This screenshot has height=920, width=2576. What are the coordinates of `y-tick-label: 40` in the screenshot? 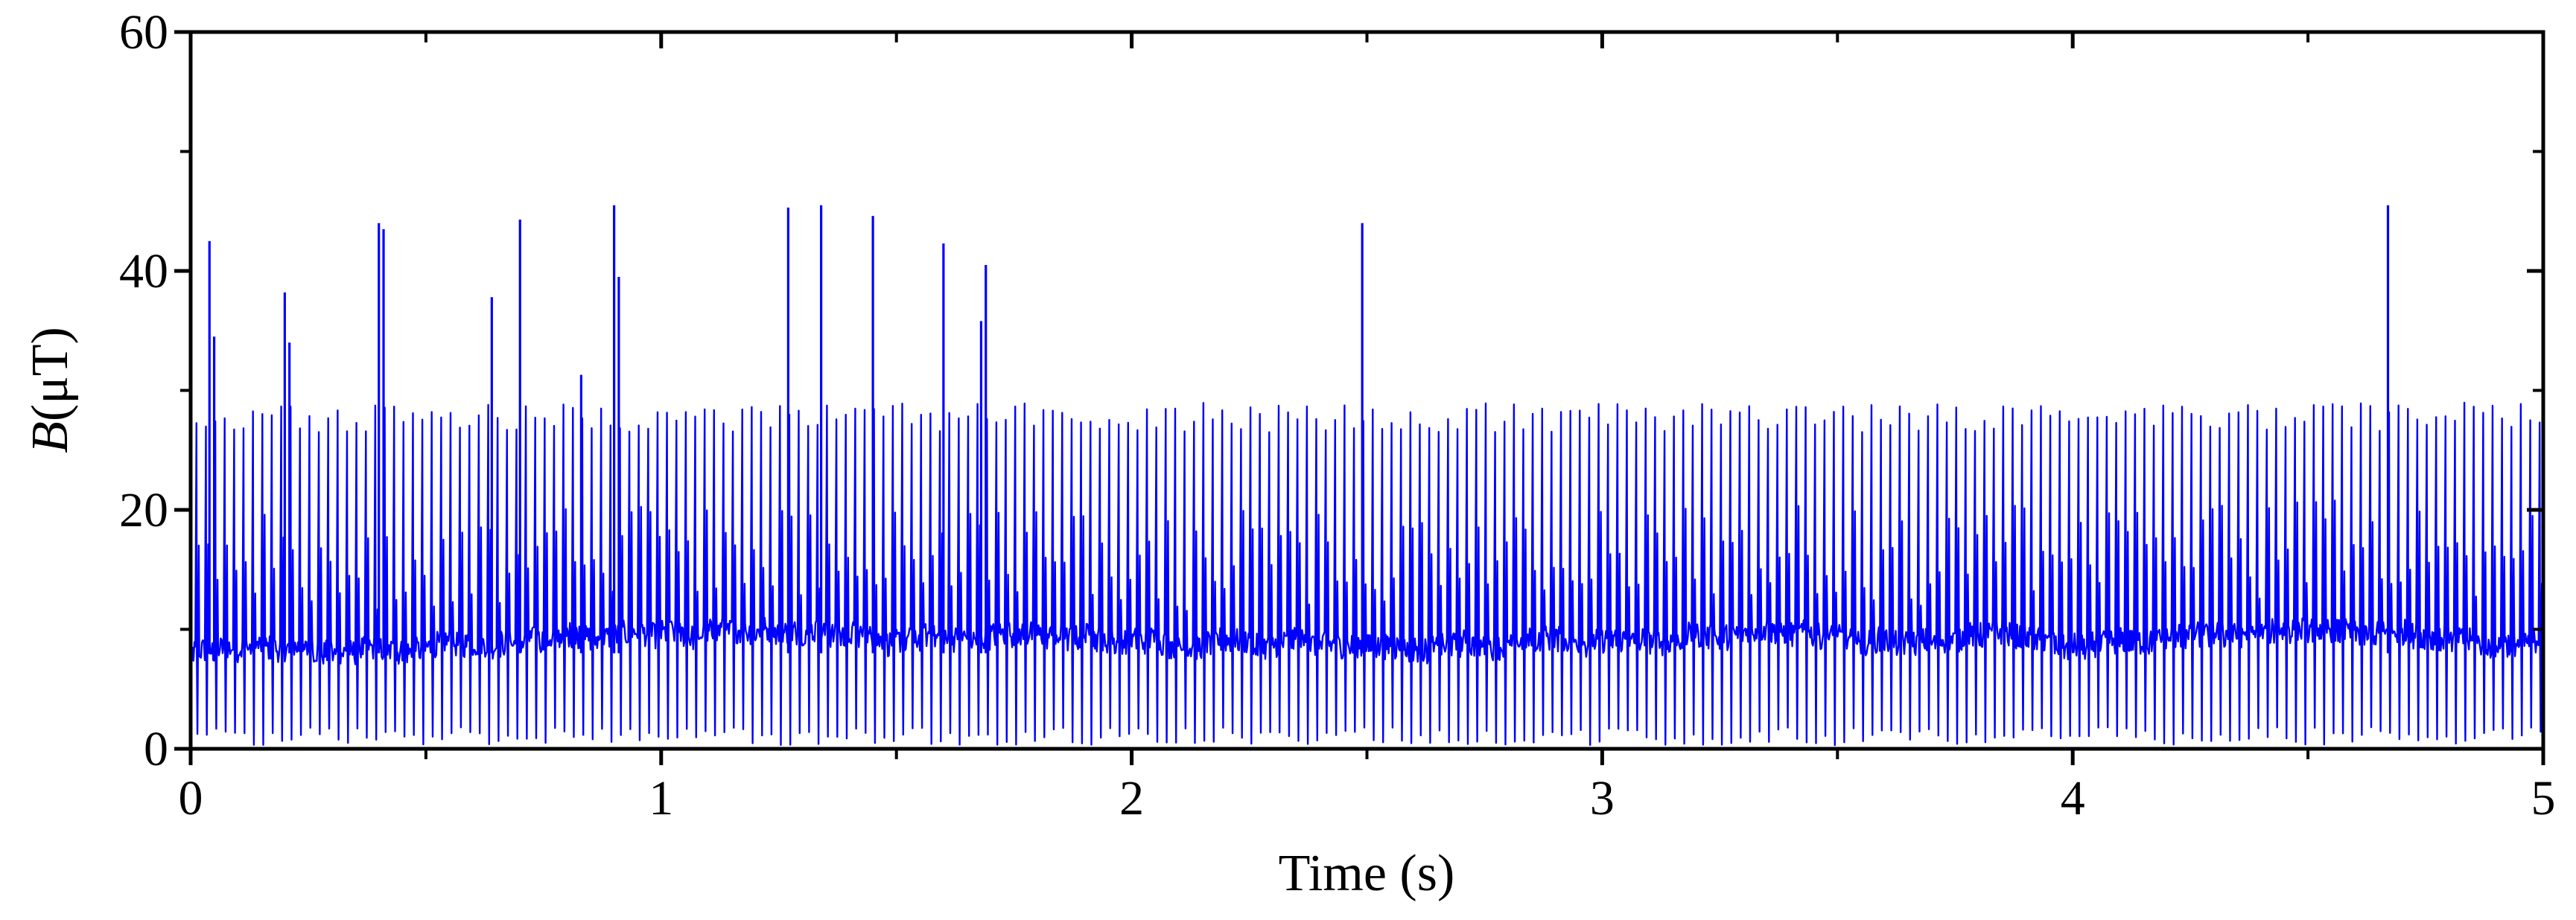 It's located at (143, 271).